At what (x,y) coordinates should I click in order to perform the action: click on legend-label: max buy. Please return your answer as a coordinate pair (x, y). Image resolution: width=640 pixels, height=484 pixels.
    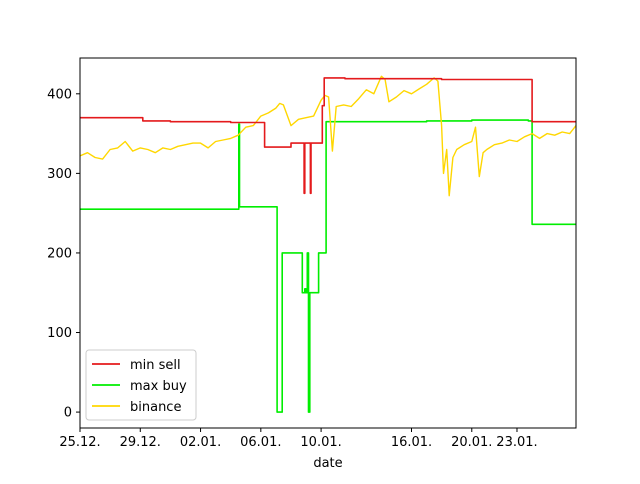
    Looking at the image, I should click on (158, 386).